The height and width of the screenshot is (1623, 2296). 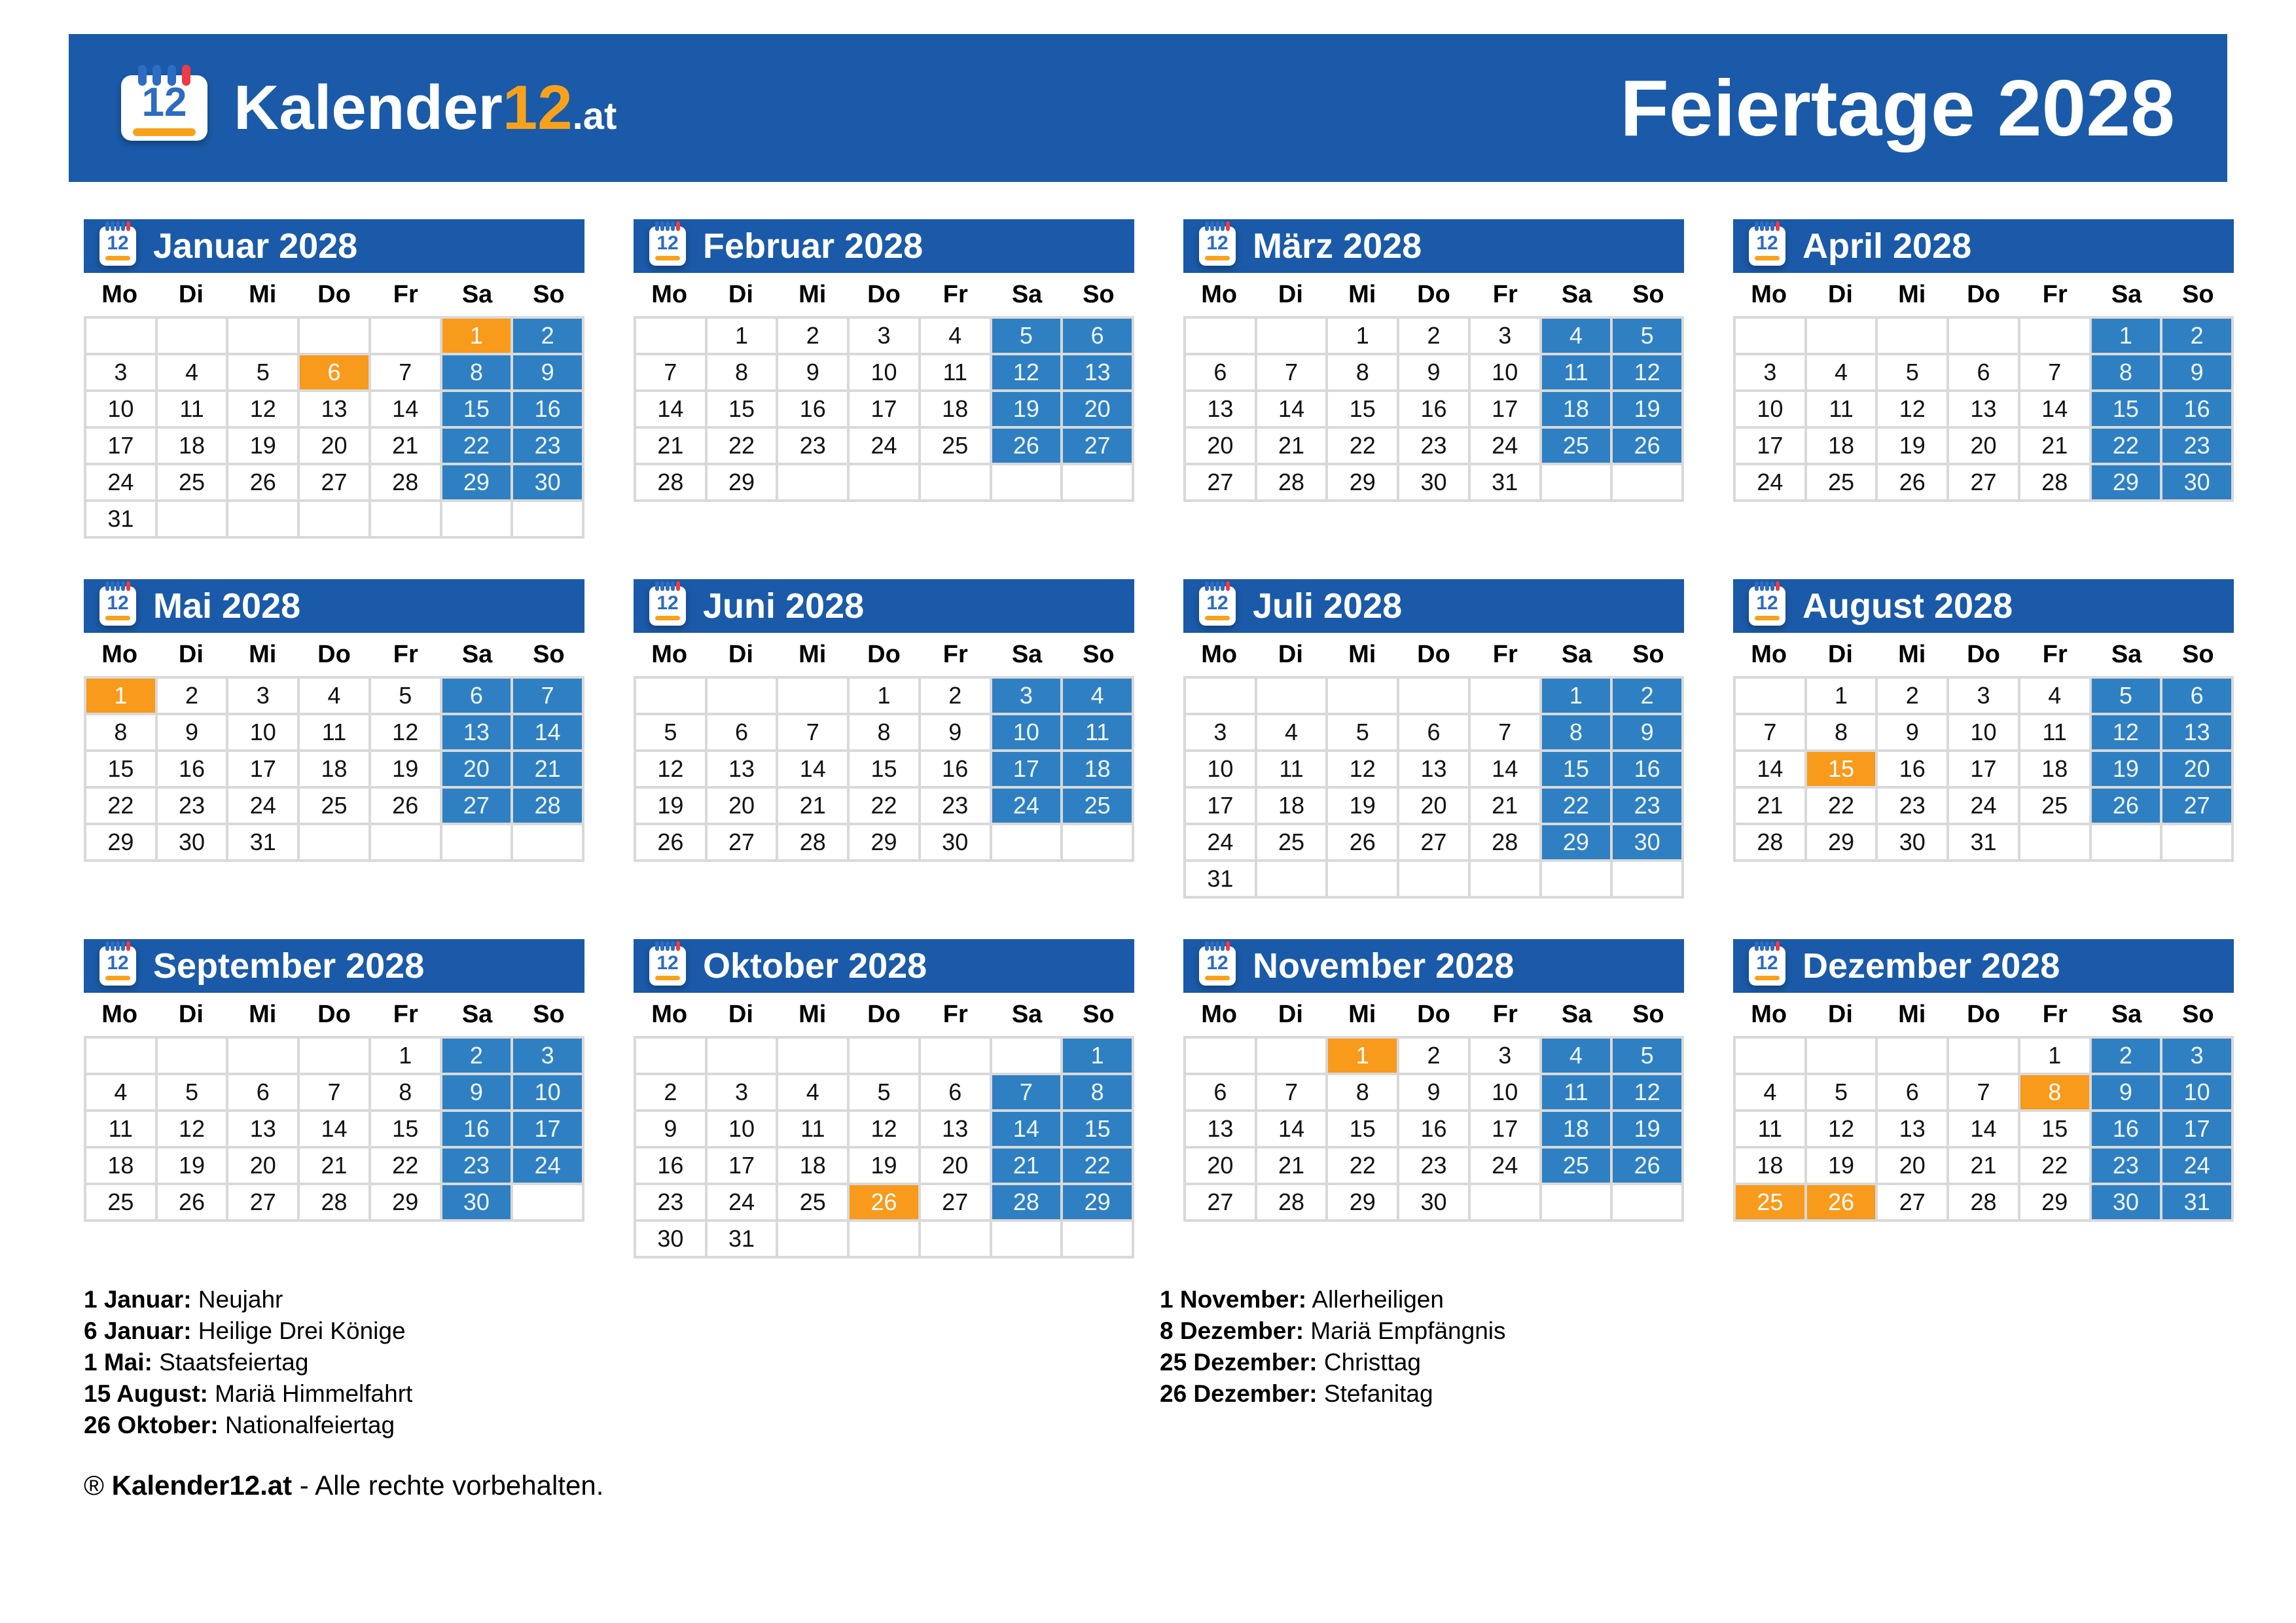 I want to click on day-cell-weekend: 27, so click(x=1097, y=446).